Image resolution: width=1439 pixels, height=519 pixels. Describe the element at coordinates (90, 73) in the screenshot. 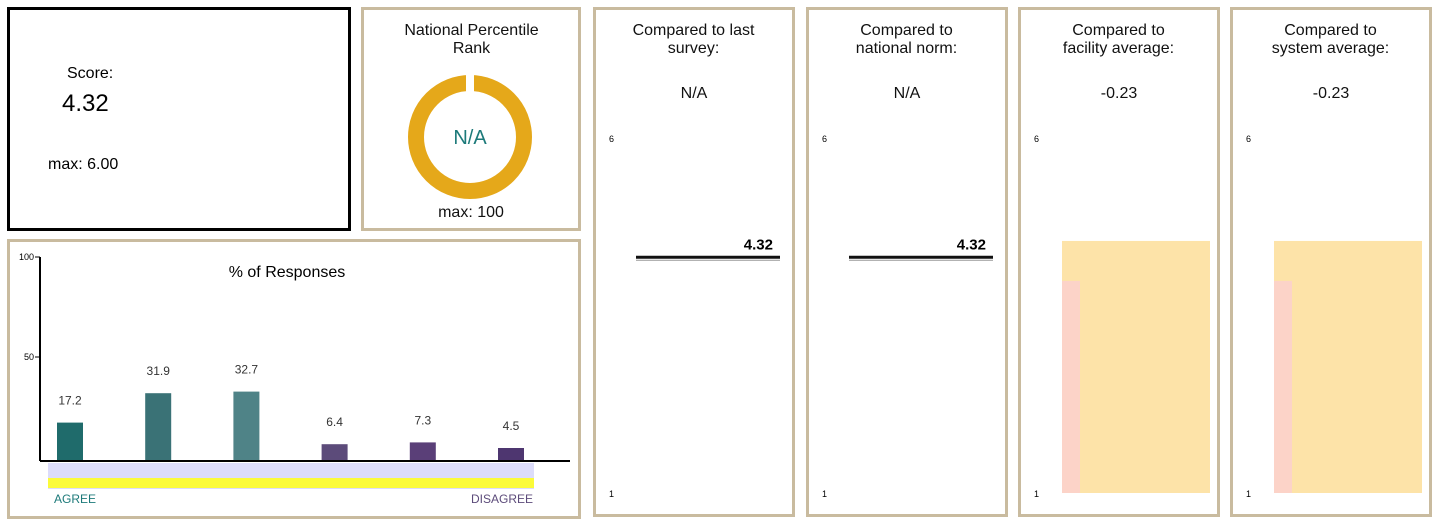

I see `score-label: Score:` at that location.